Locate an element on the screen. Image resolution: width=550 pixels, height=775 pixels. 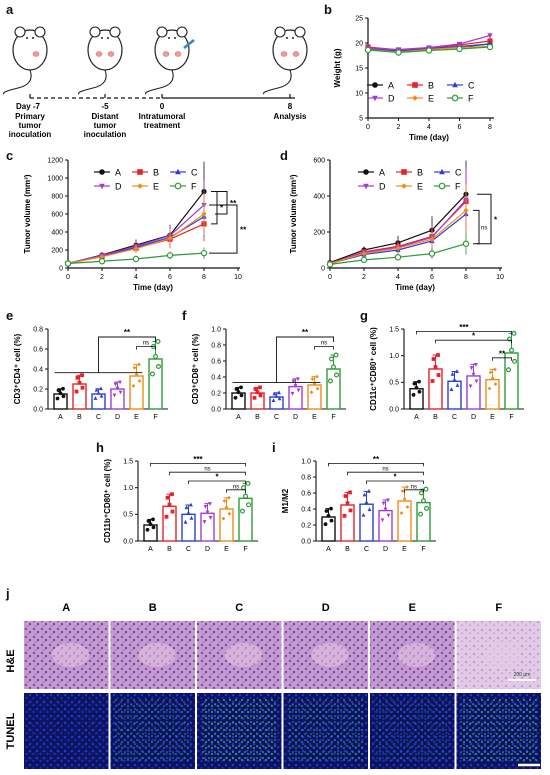
significance-brackets: ****** is located at coordinates (464, 342).